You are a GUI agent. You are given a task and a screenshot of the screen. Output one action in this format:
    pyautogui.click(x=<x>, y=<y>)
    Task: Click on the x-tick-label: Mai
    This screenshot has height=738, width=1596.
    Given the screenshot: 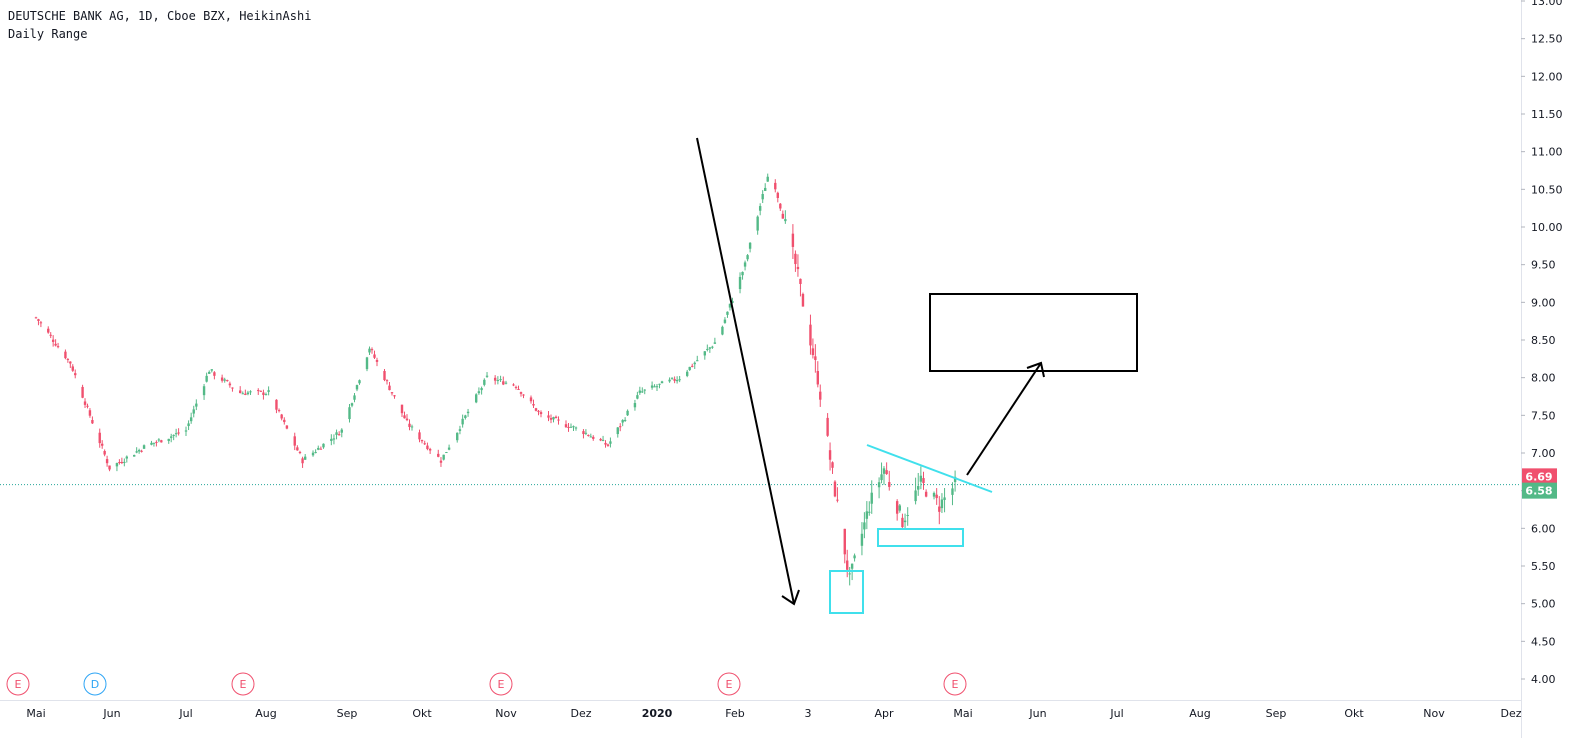 What is the action you would take?
    pyautogui.click(x=35, y=713)
    